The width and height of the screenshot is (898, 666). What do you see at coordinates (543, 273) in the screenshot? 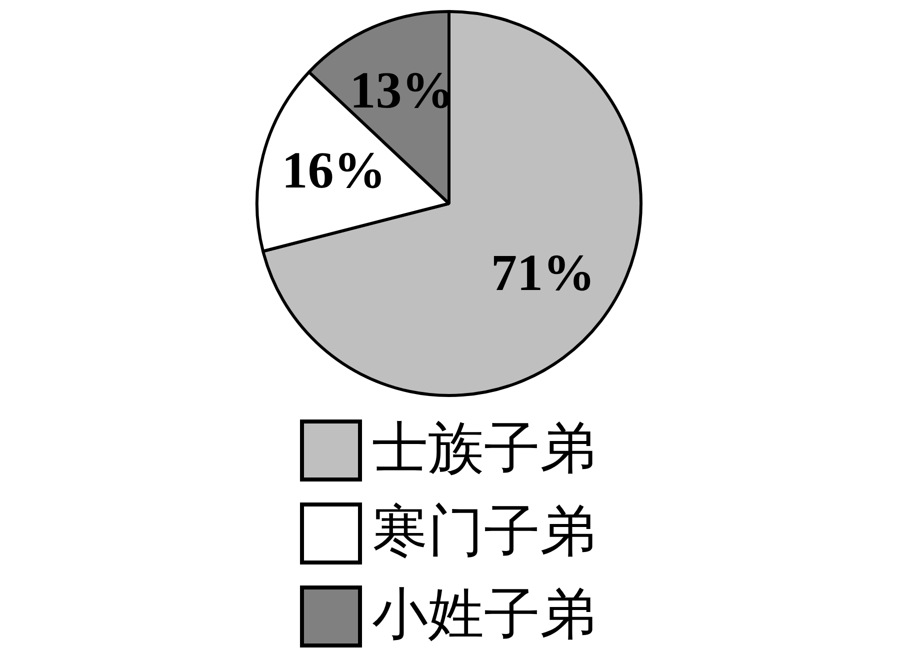
I see `data-label: 71%` at bounding box center [543, 273].